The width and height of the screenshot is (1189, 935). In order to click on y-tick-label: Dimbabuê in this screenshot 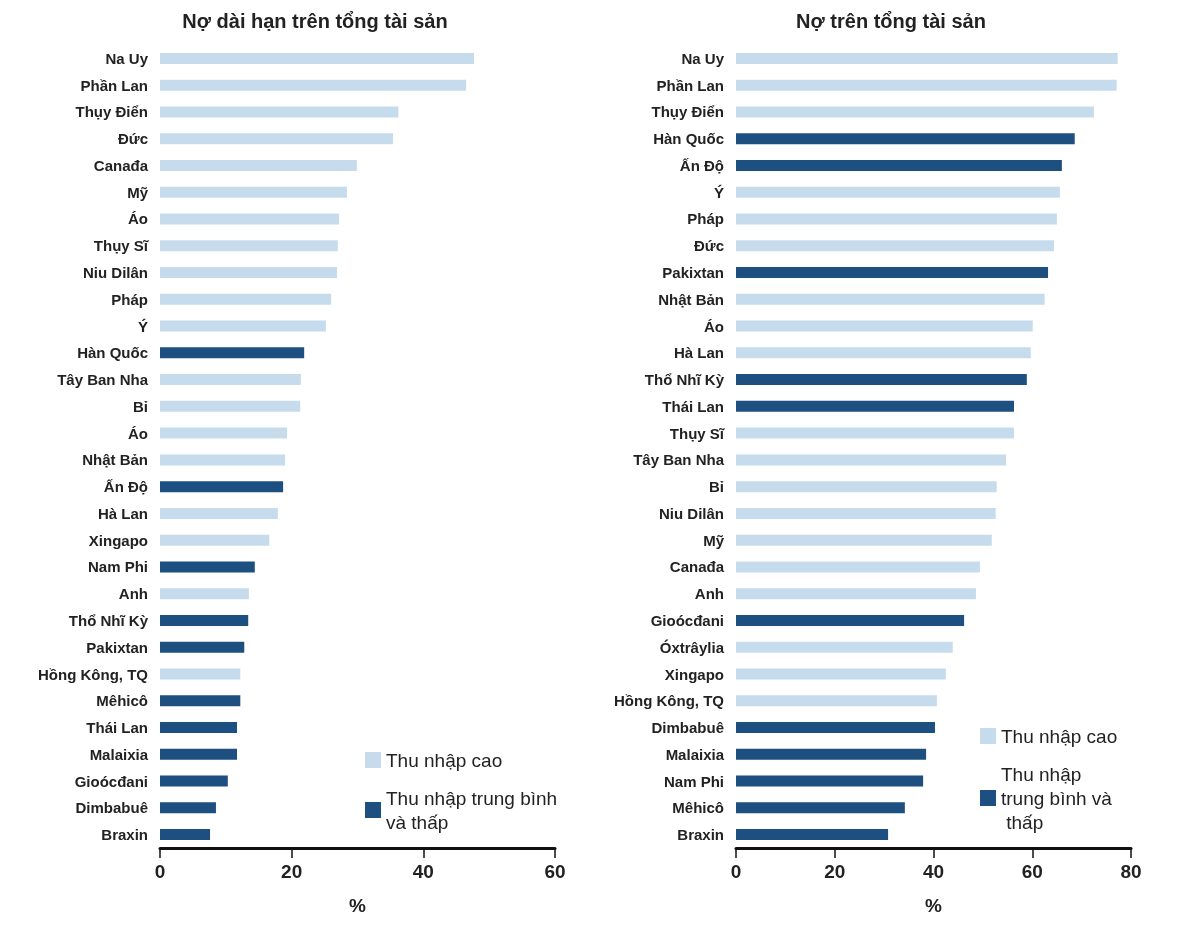, I will do `click(111, 808)`.